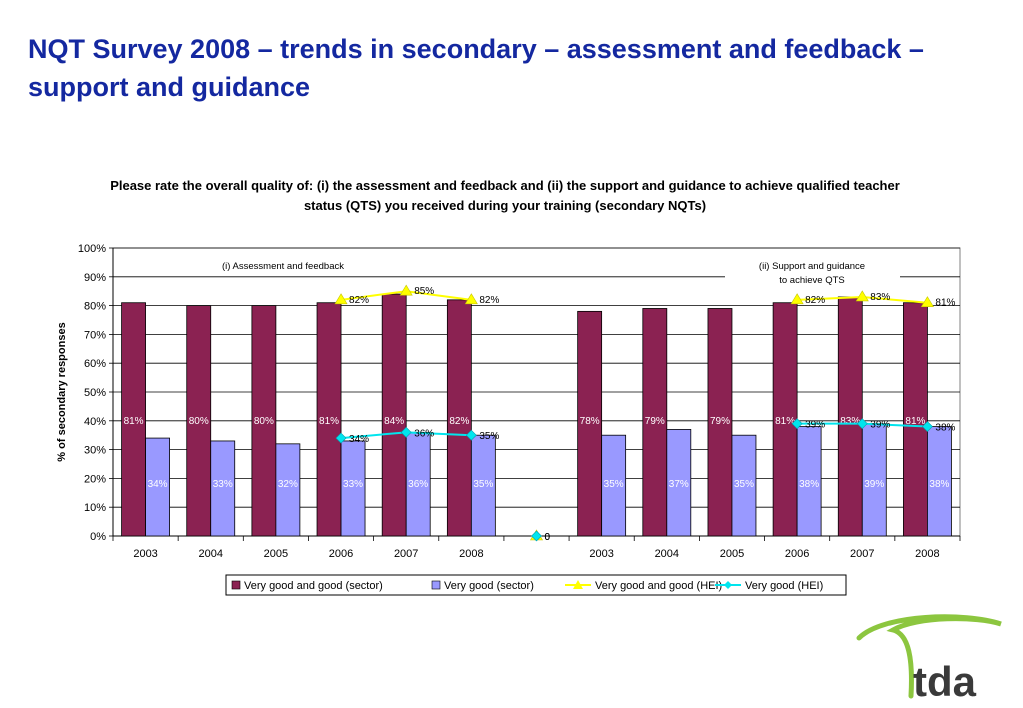  I want to click on y-tick-label: 80%, so click(95, 307).